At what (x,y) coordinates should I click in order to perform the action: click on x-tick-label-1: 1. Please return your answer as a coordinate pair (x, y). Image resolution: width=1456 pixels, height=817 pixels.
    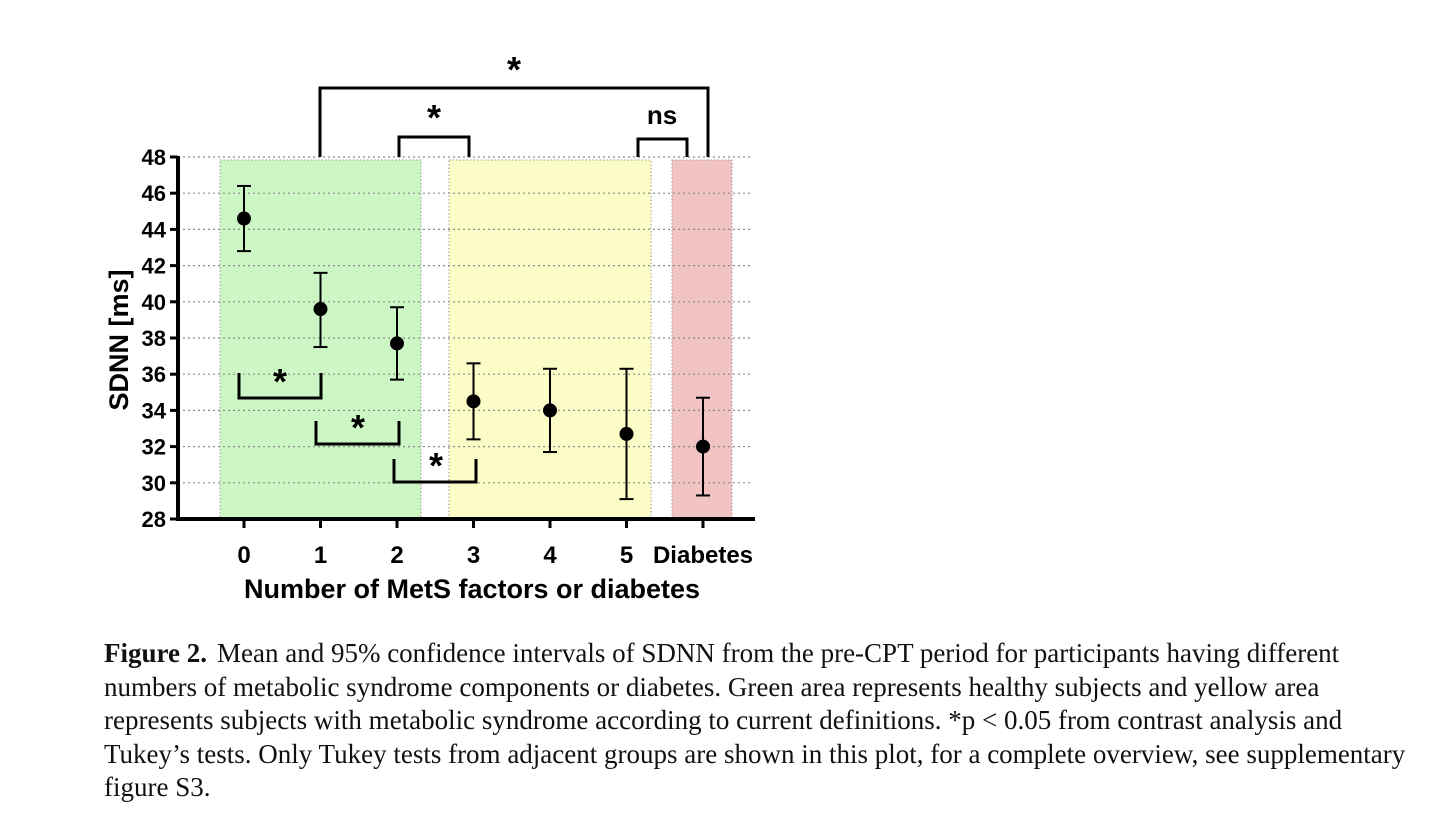
    Looking at the image, I should click on (320, 555).